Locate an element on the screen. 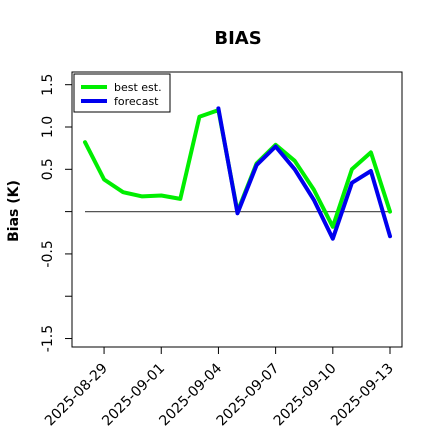  y-tick-label: 0.5 is located at coordinates (48, 169).